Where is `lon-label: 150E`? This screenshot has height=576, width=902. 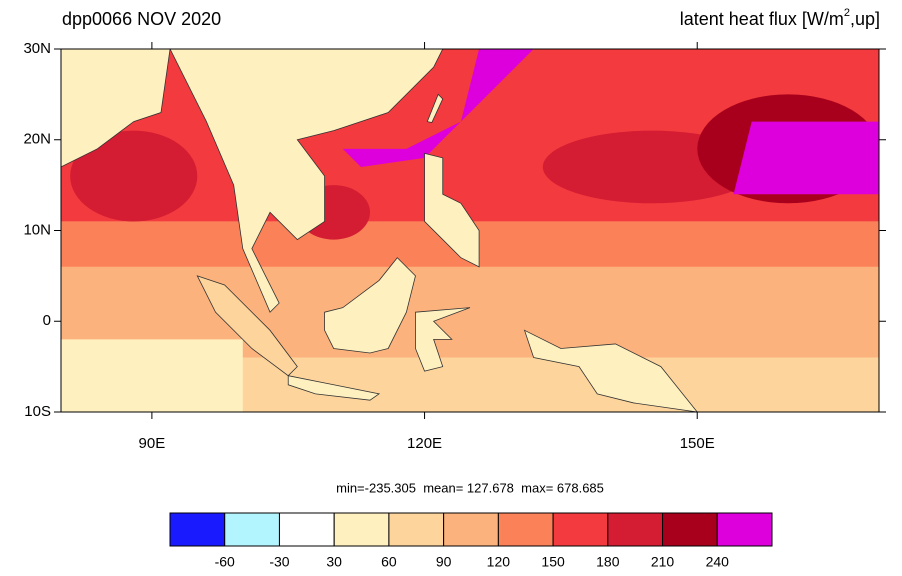
lon-label: 150E is located at coordinates (697, 443).